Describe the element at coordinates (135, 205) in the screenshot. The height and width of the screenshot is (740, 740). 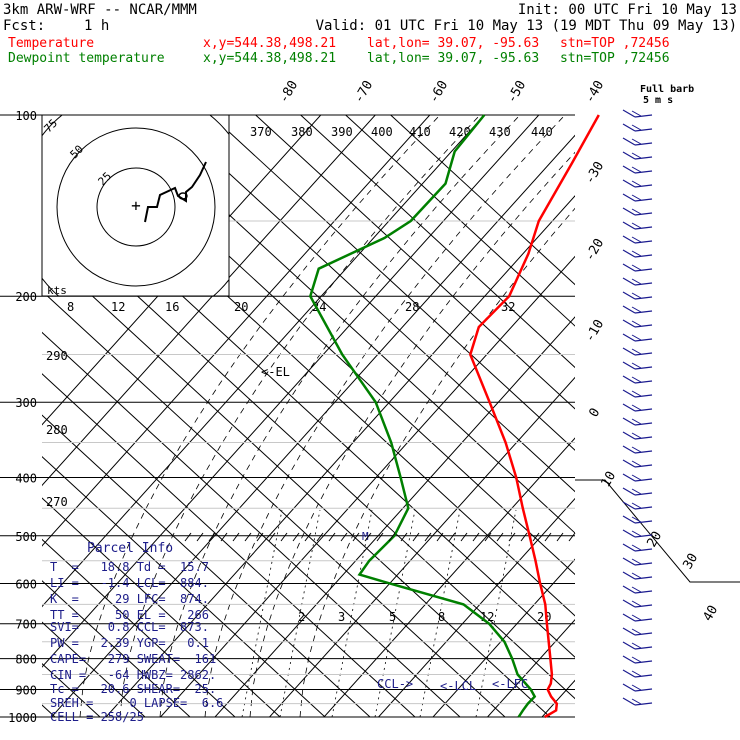
I see `hodograph-frame` at that location.